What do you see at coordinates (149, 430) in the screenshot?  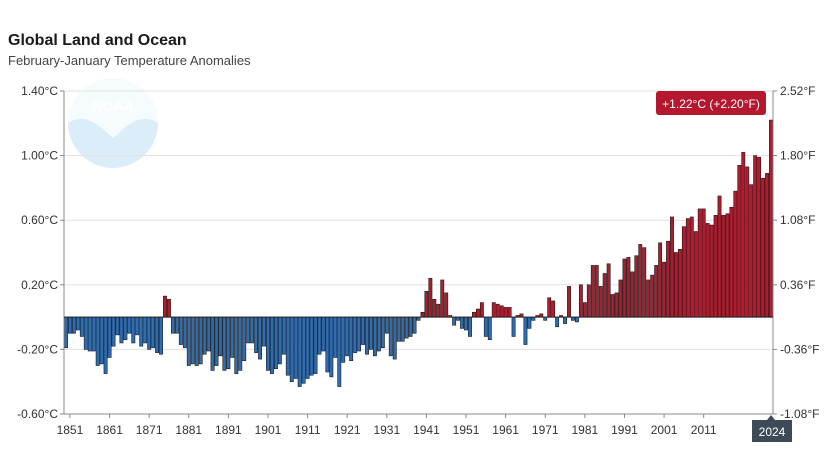 I see `x-tick-label: 1871` at bounding box center [149, 430].